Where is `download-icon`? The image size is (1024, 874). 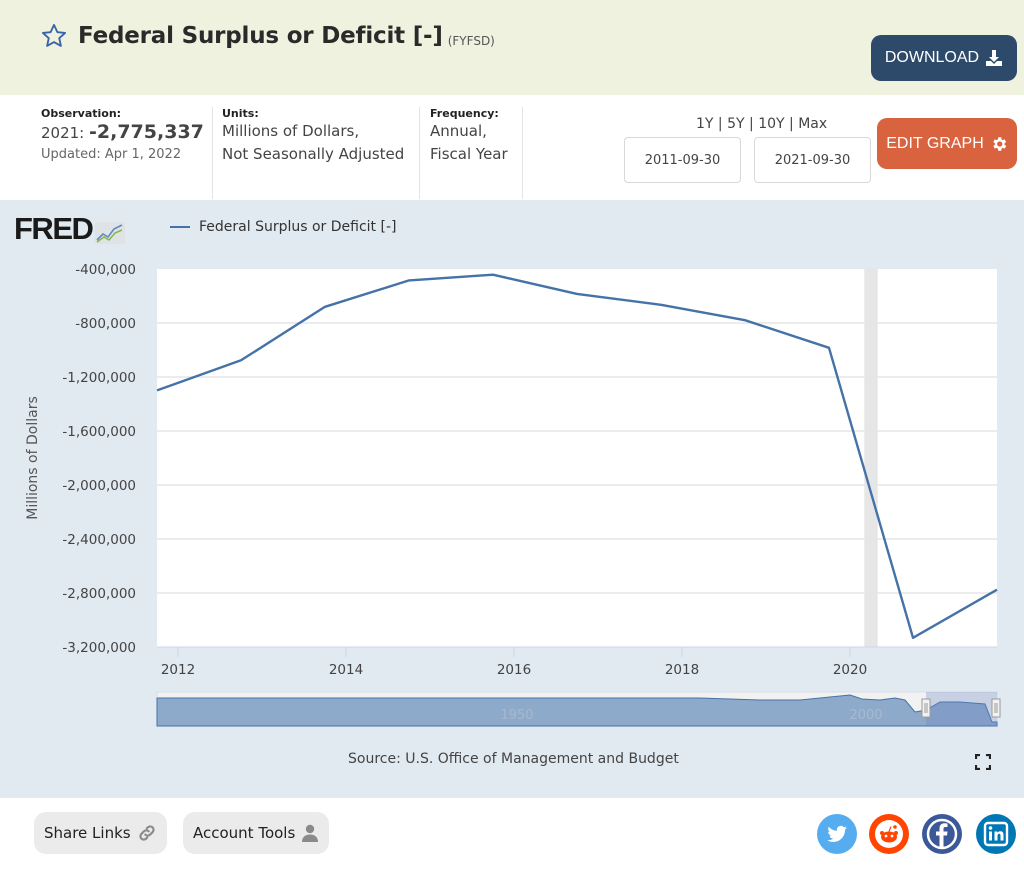
download-icon is located at coordinates (994, 58).